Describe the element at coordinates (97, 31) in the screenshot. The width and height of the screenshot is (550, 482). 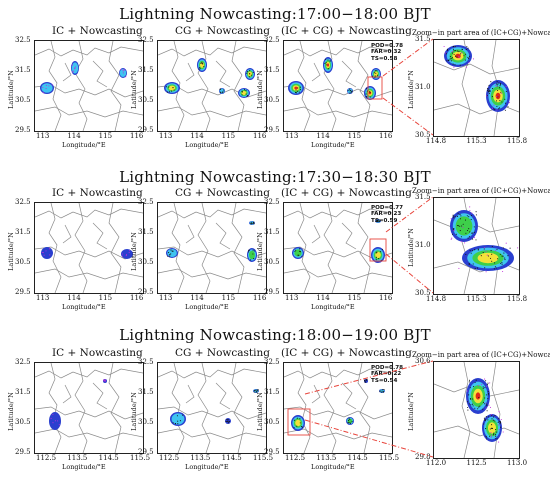
I see `panel-title: IC + Nowcasting` at that location.